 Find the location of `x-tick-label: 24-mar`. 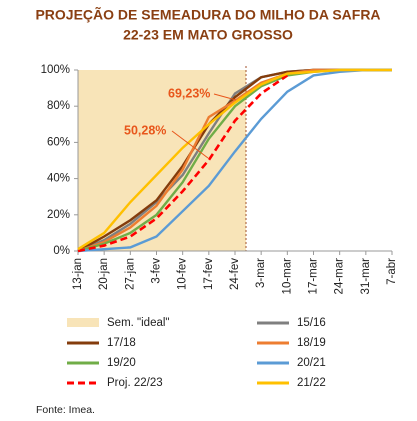

x-tick-label: 24-mar is located at coordinates (340, 276).